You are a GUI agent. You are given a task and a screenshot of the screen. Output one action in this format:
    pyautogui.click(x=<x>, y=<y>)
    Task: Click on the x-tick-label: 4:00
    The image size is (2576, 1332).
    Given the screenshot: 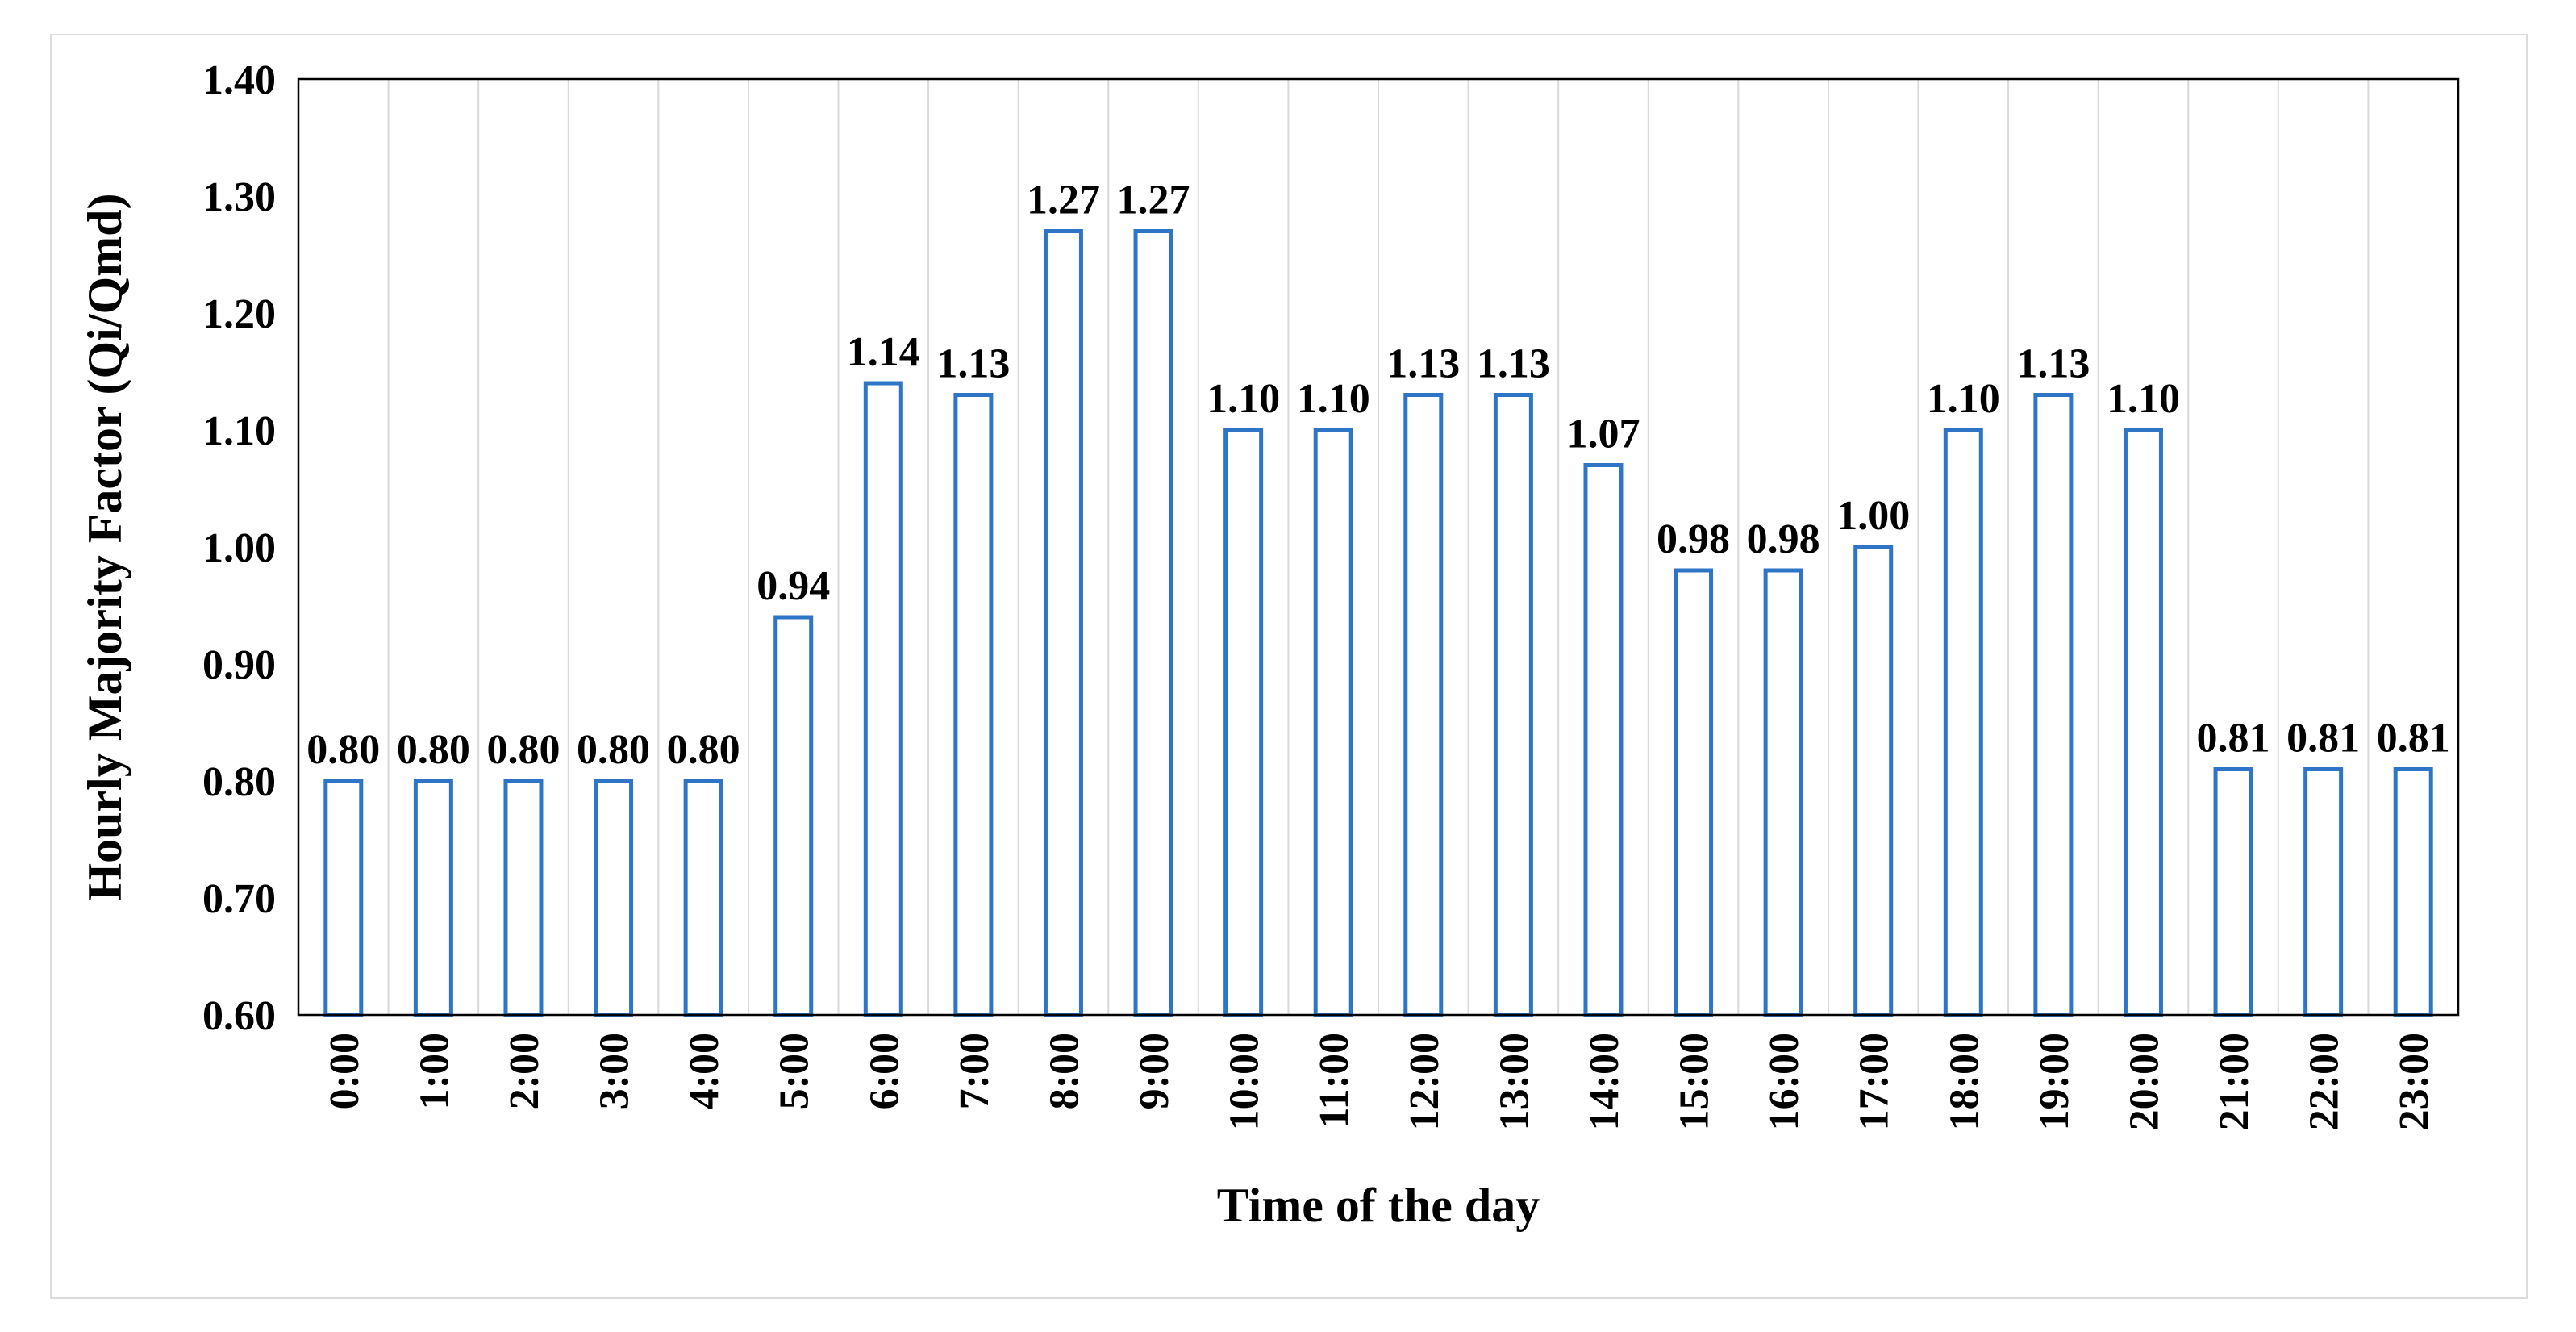 What is the action you would take?
    pyautogui.click(x=704, y=1071)
    